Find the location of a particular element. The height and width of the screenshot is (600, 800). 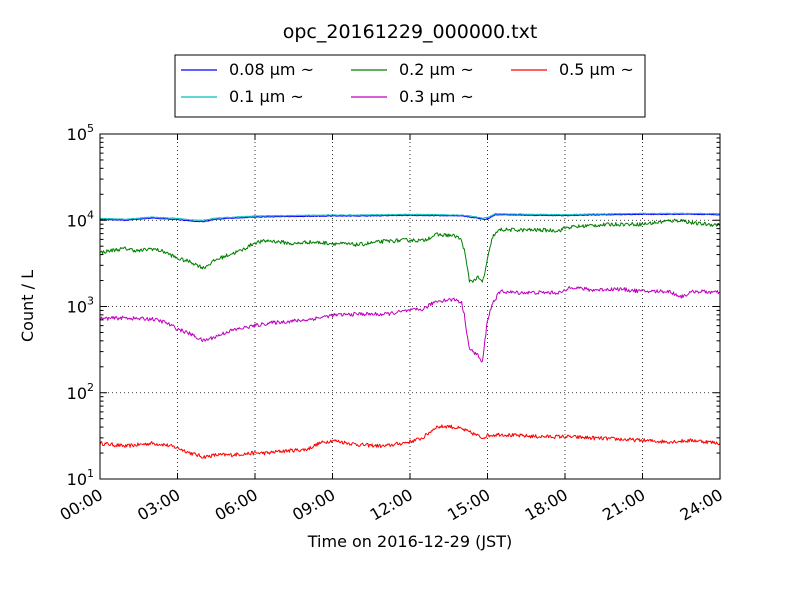

x-tick-label: 15:00 is located at coordinates (468, 505).